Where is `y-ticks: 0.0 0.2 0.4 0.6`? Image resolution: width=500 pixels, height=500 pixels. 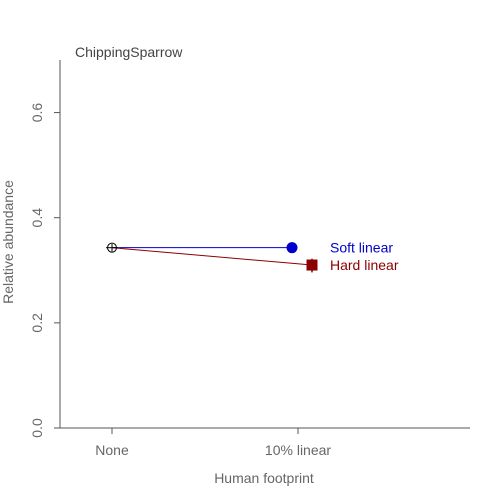 y-ticks: 0.0 0.2 0.4 0.6 is located at coordinates (44, 270).